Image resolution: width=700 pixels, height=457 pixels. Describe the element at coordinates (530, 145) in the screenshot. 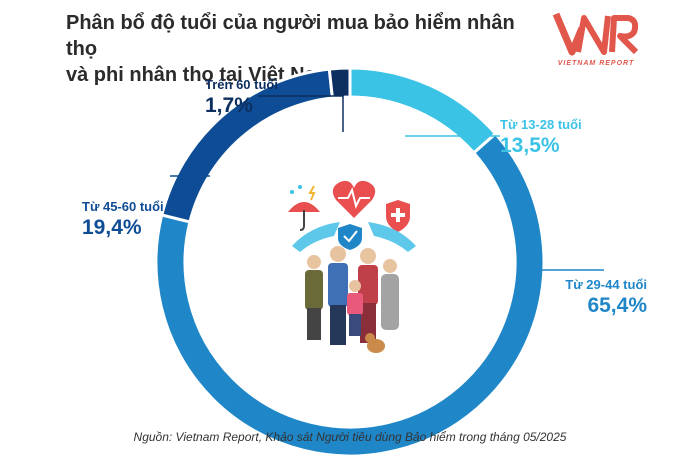

I see `slice-value-0: 13,5%` at that location.